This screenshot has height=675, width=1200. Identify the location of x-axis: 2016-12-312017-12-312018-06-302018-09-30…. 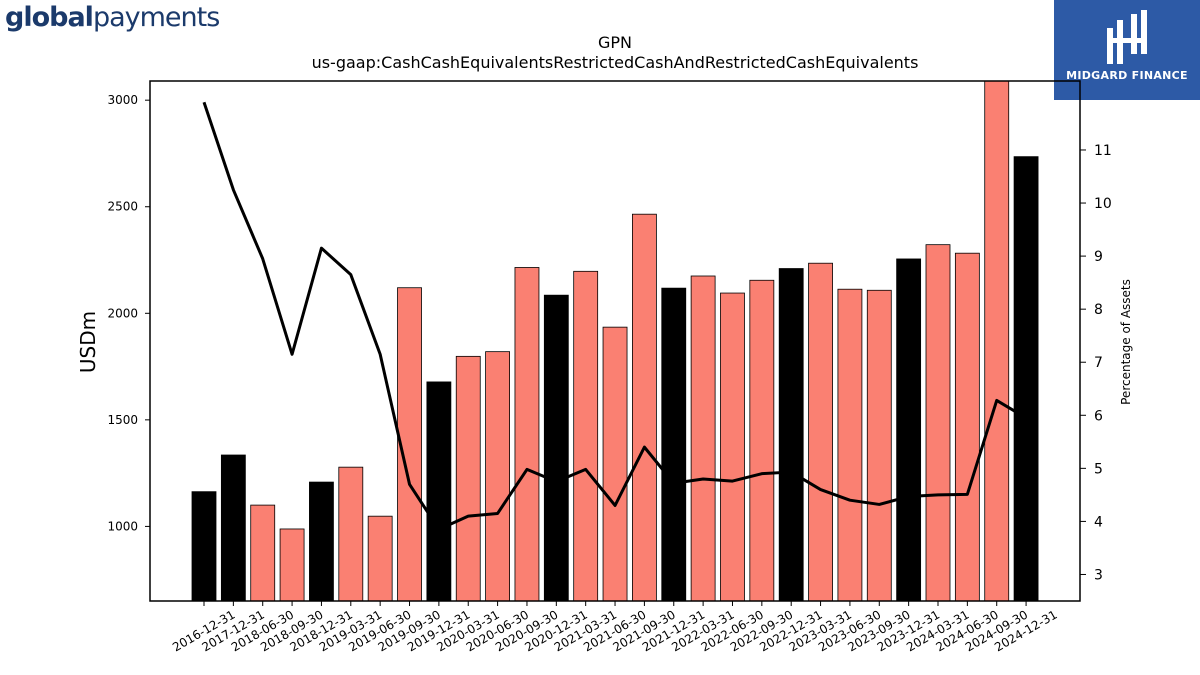
(615, 627).